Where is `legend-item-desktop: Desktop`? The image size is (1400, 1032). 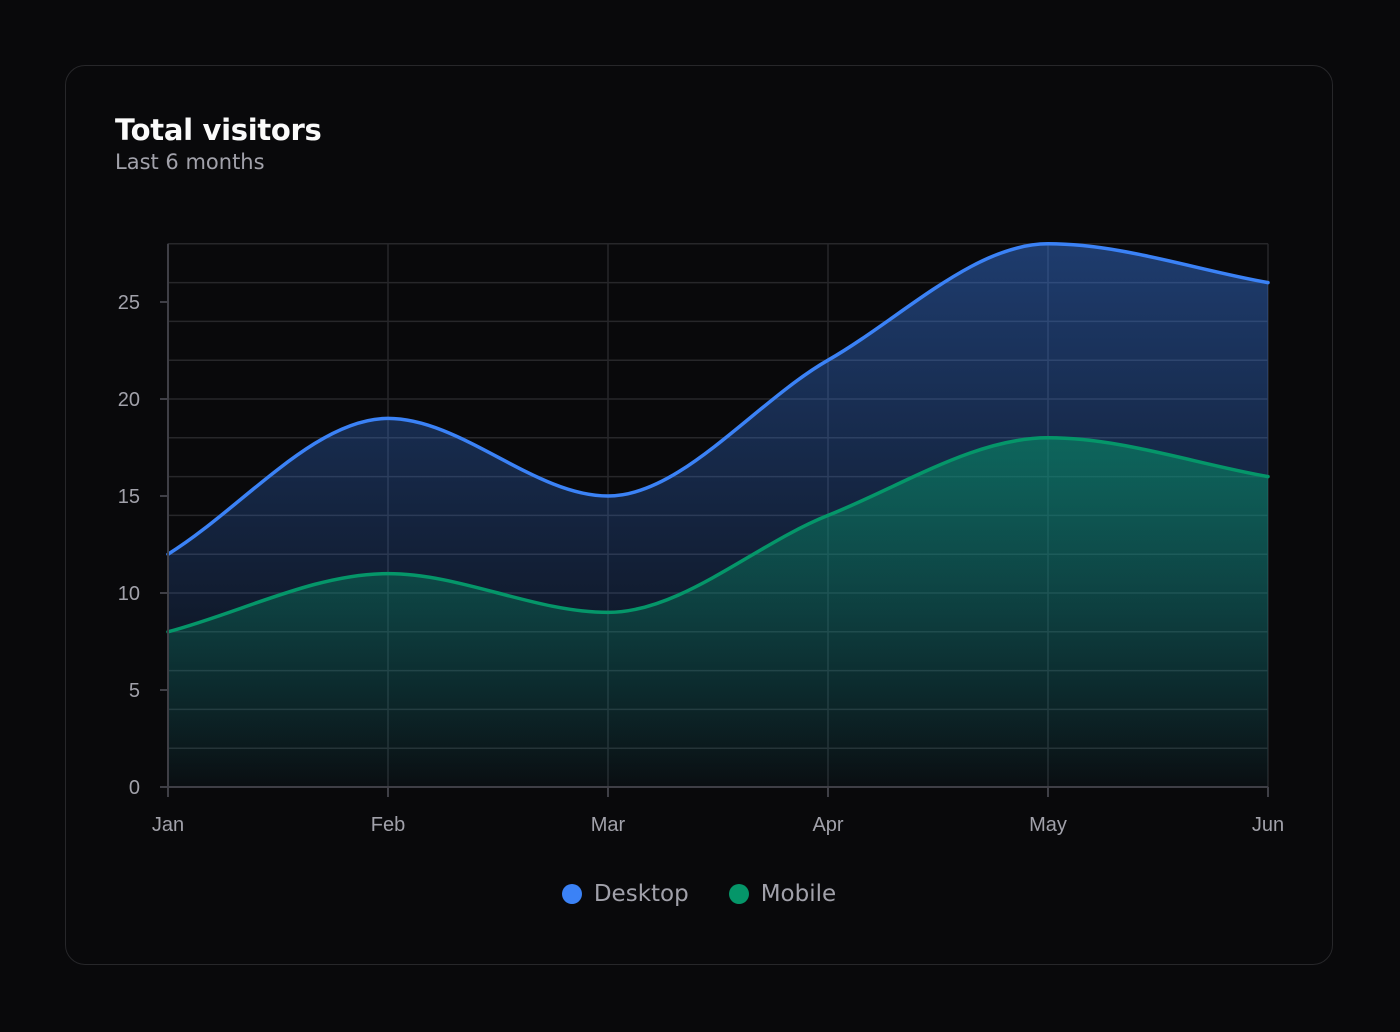 legend-item-desktop: Desktop is located at coordinates (625, 894).